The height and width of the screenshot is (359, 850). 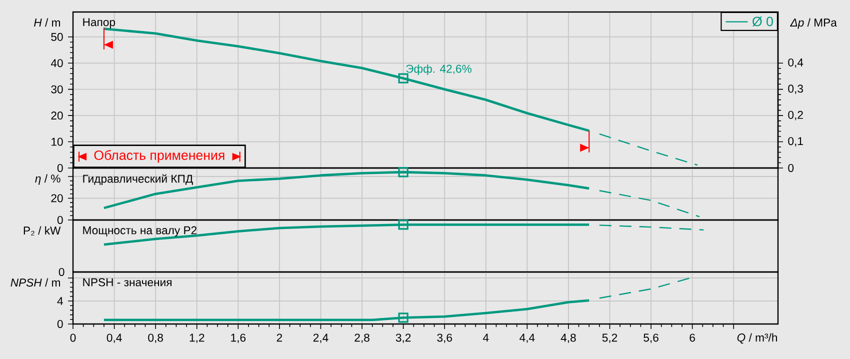 What do you see at coordinates (403, 339) in the screenshot?
I see `x-tick-label: 3,2` at bounding box center [403, 339].